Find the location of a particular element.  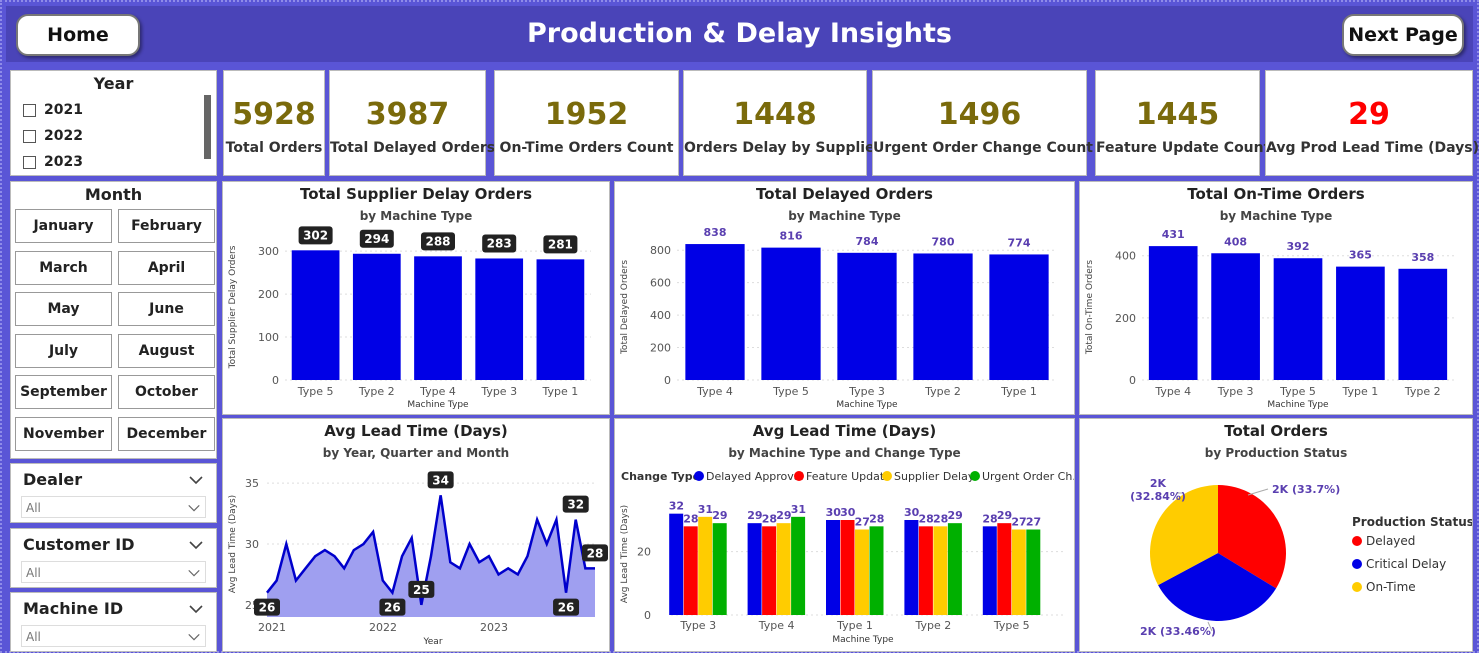

kpi-value: 1448 is located at coordinates (775, 114).